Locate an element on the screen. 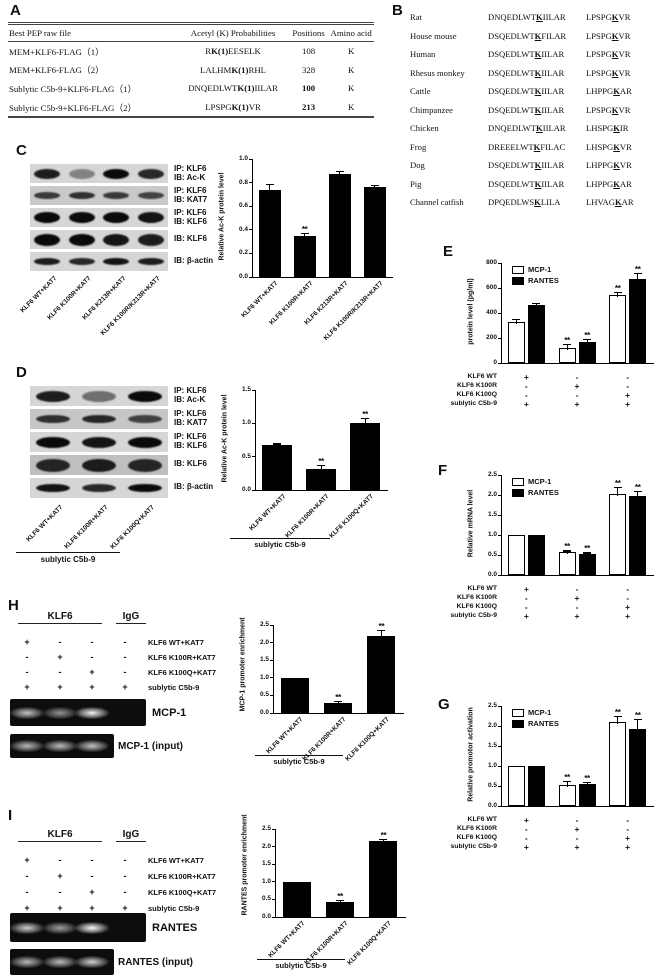  y-tick-label: 1.5 is located at coordinates (264, 660).